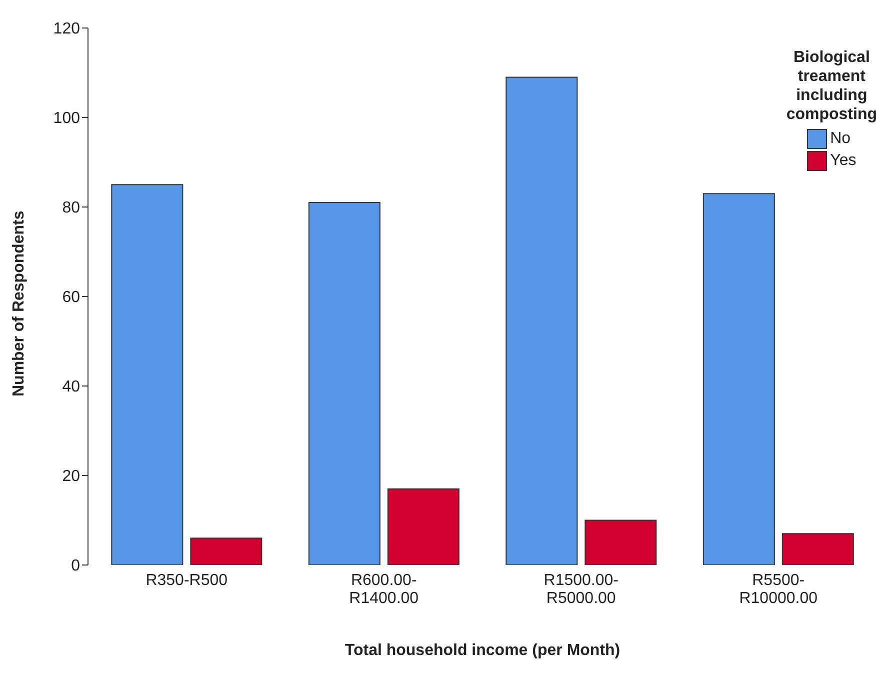 The width and height of the screenshot is (895, 693). Describe the element at coordinates (778, 589) in the screenshot. I see `x-tick-label: R5500-R10000.00` at that location.